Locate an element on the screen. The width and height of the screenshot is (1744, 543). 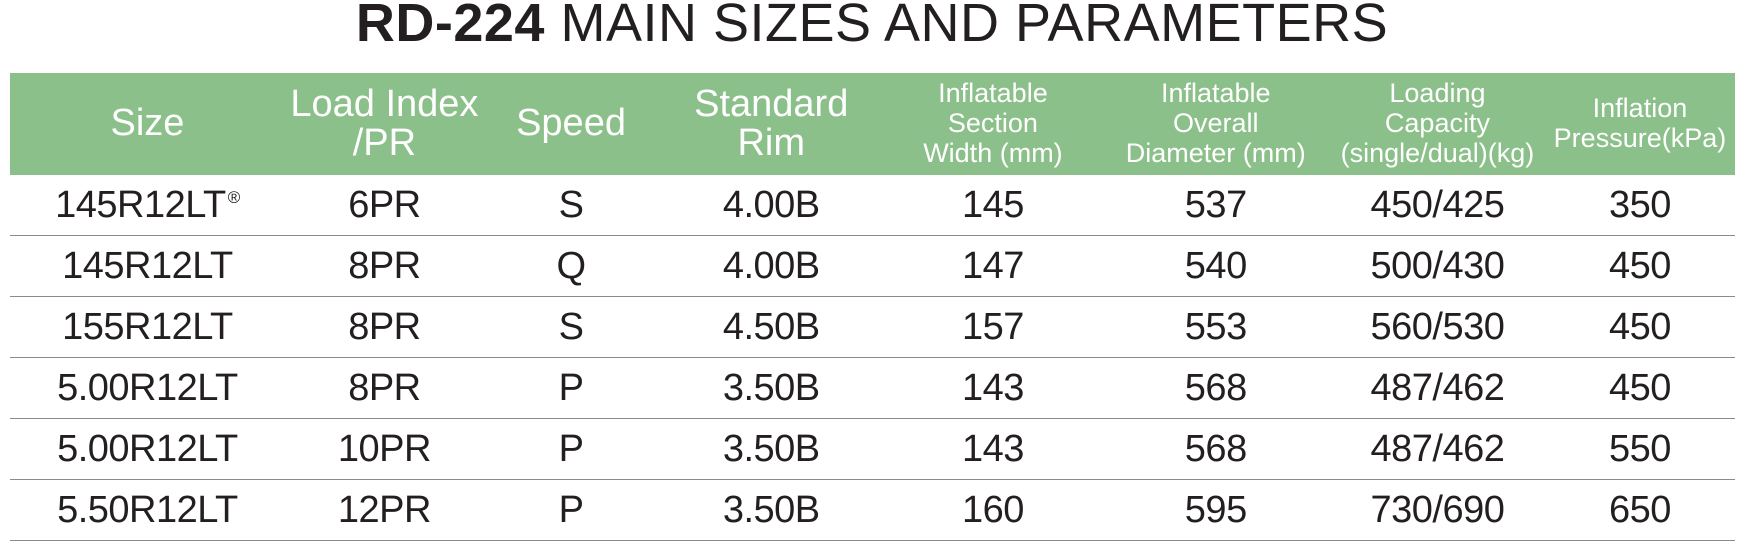
model-name: RD-224 is located at coordinates (450, 26).